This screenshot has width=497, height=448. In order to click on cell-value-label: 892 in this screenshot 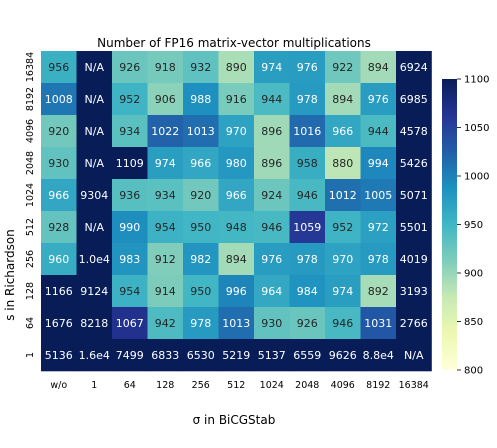, I will do `click(378, 291)`.